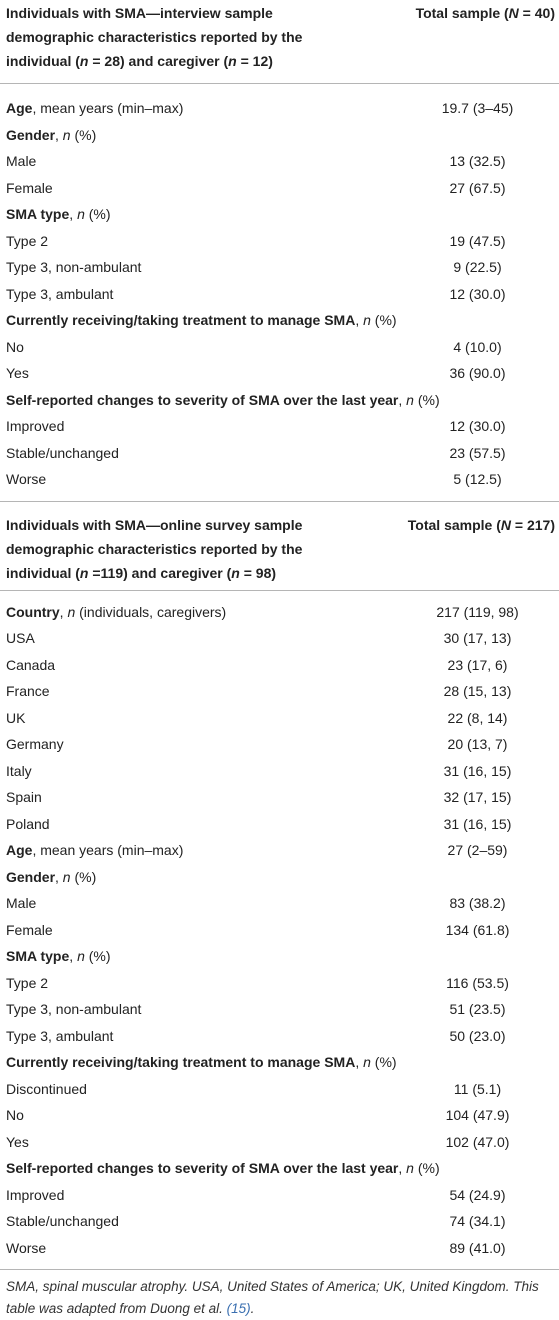 The width and height of the screenshot is (559, 1320). What do you see at coordinates (481, 549) in the screenshot?
I see `header-value: Total sample (N = 217)` at bounding box center [481, 549].